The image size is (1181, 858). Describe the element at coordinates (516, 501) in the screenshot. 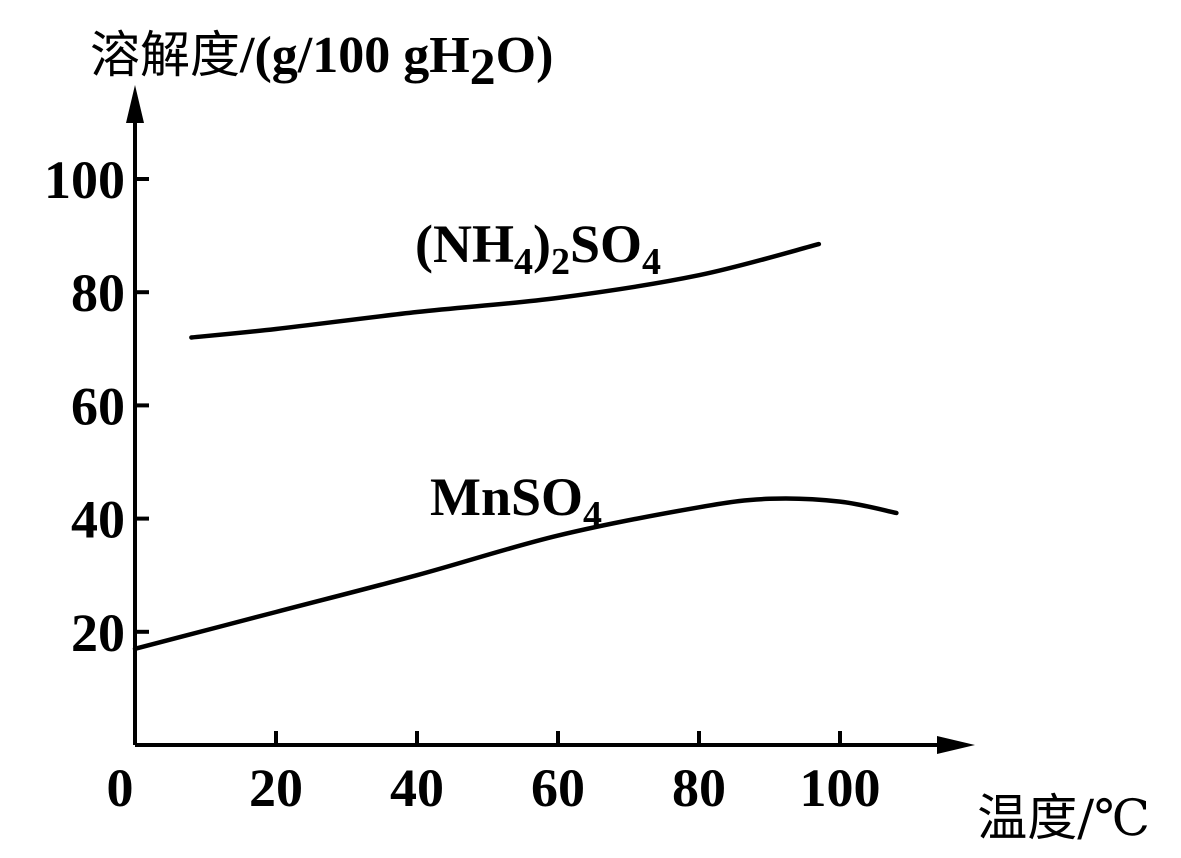

I see `series-label-mnso4: MnSO4` at that location.